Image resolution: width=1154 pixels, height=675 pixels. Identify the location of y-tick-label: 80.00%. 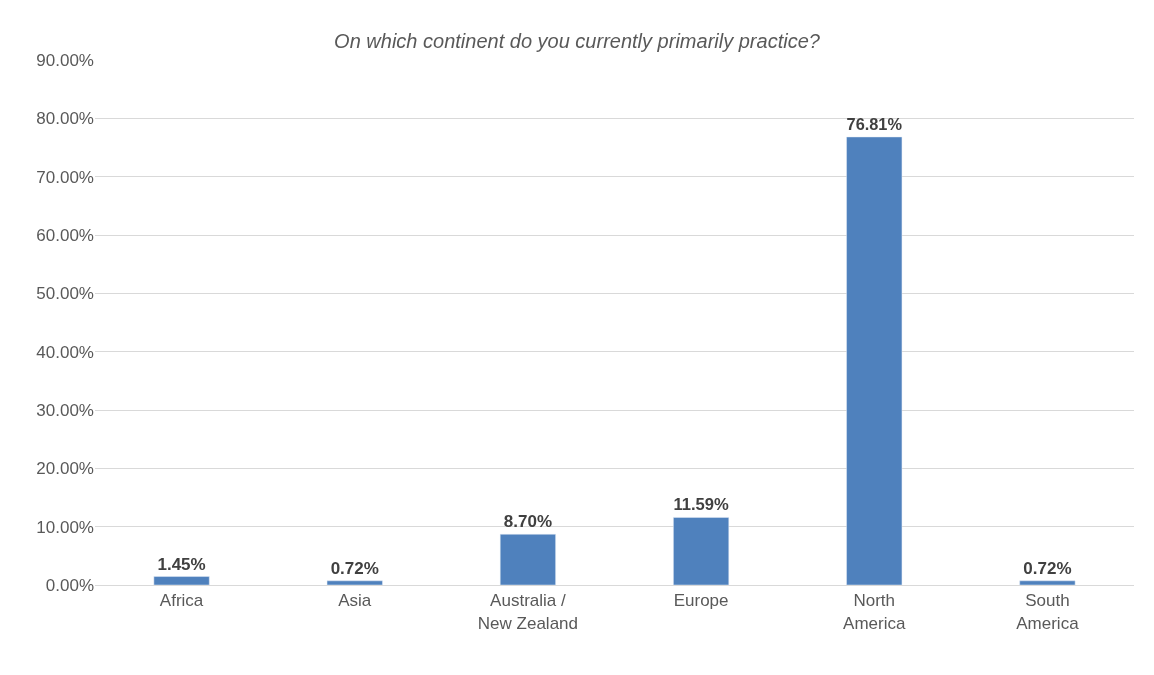
(65, 119).